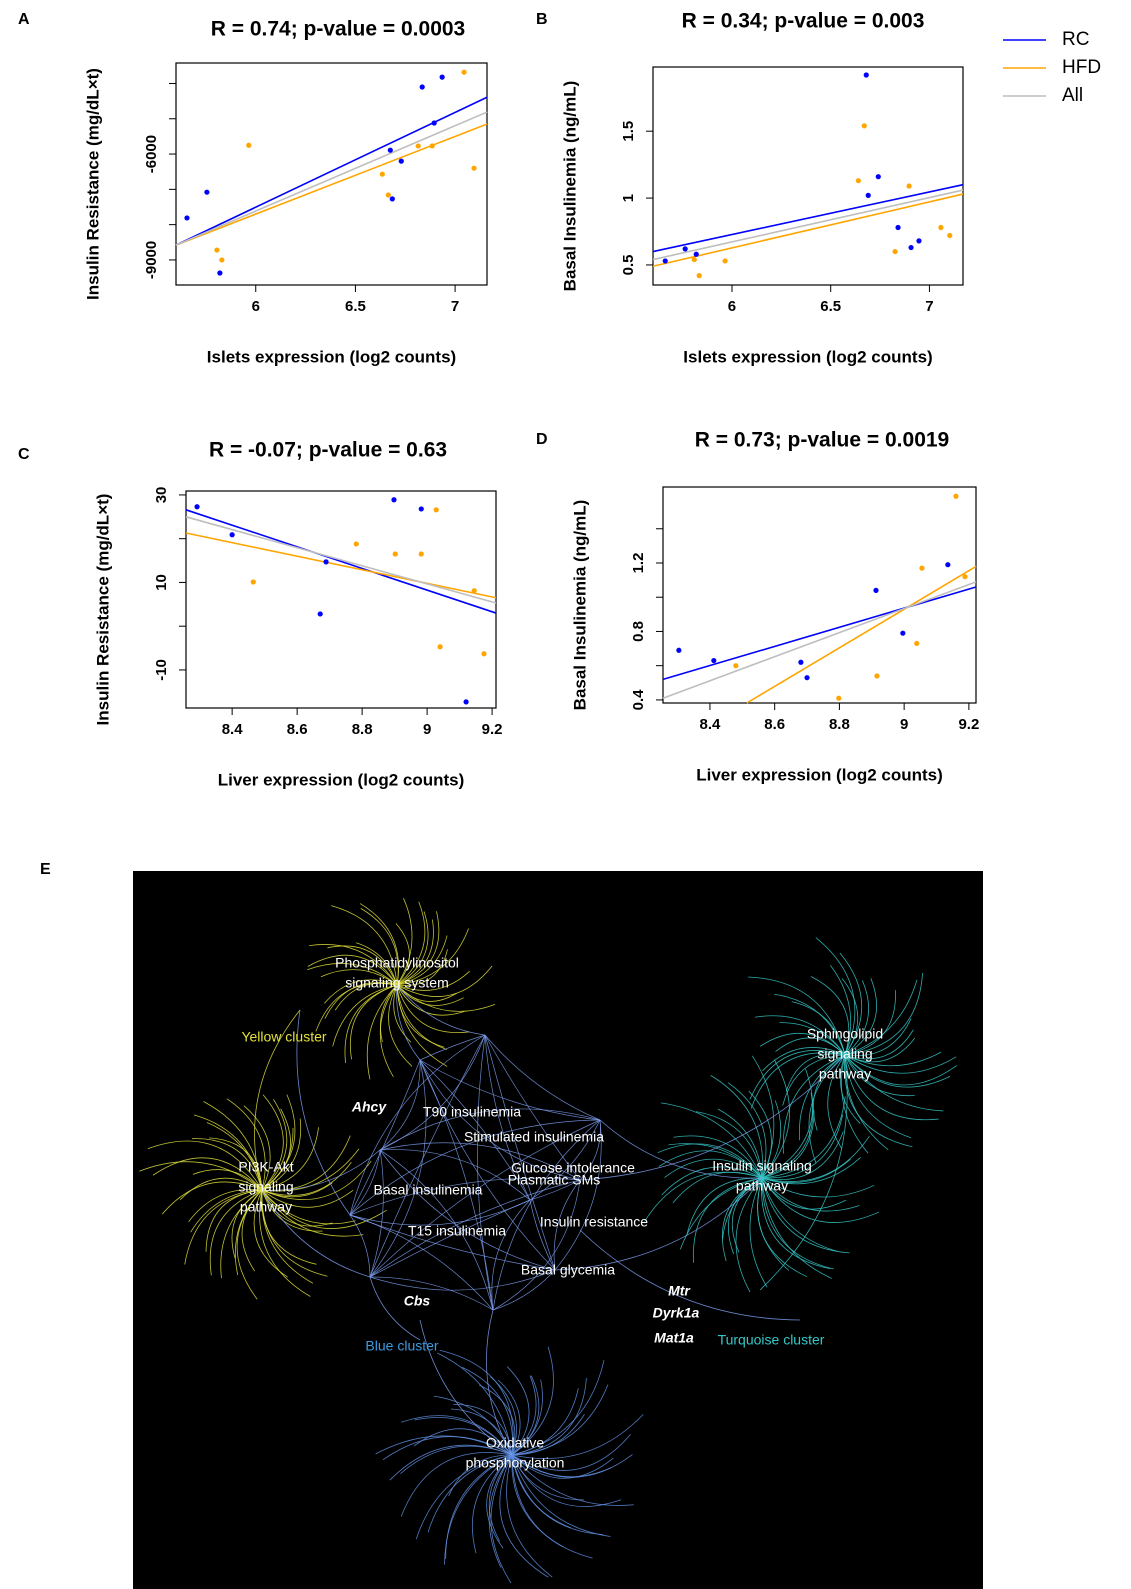 The image size is (1131, 1589). Describe the element at coordinates (732, 306) in the screenshot. I see `x-tick-label: 6` at that location.